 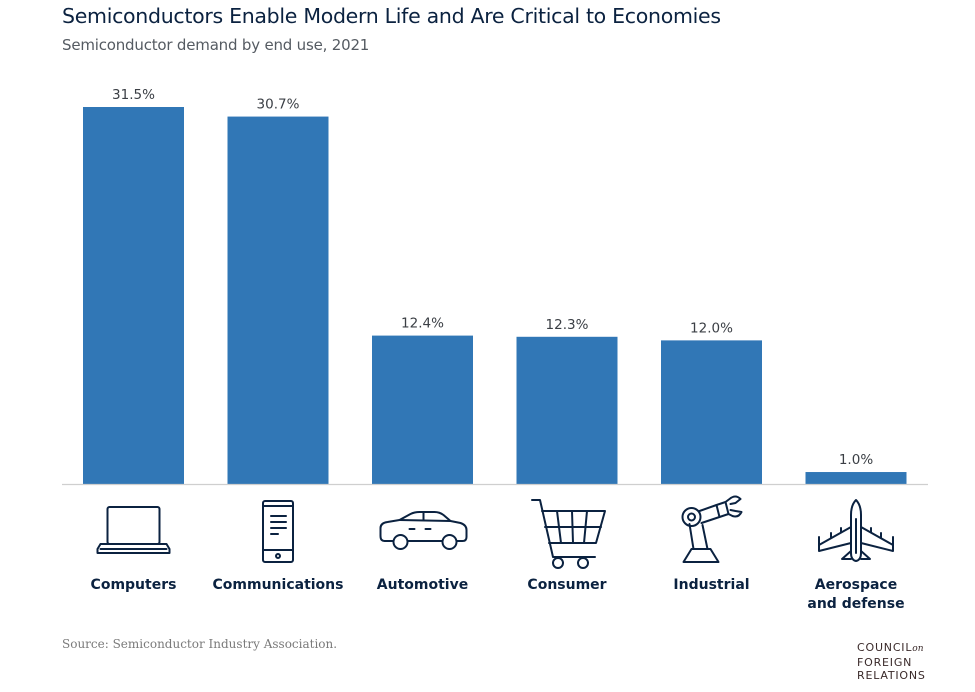 I want to click on fighter-jet-icon, so click(x=856, y=530).